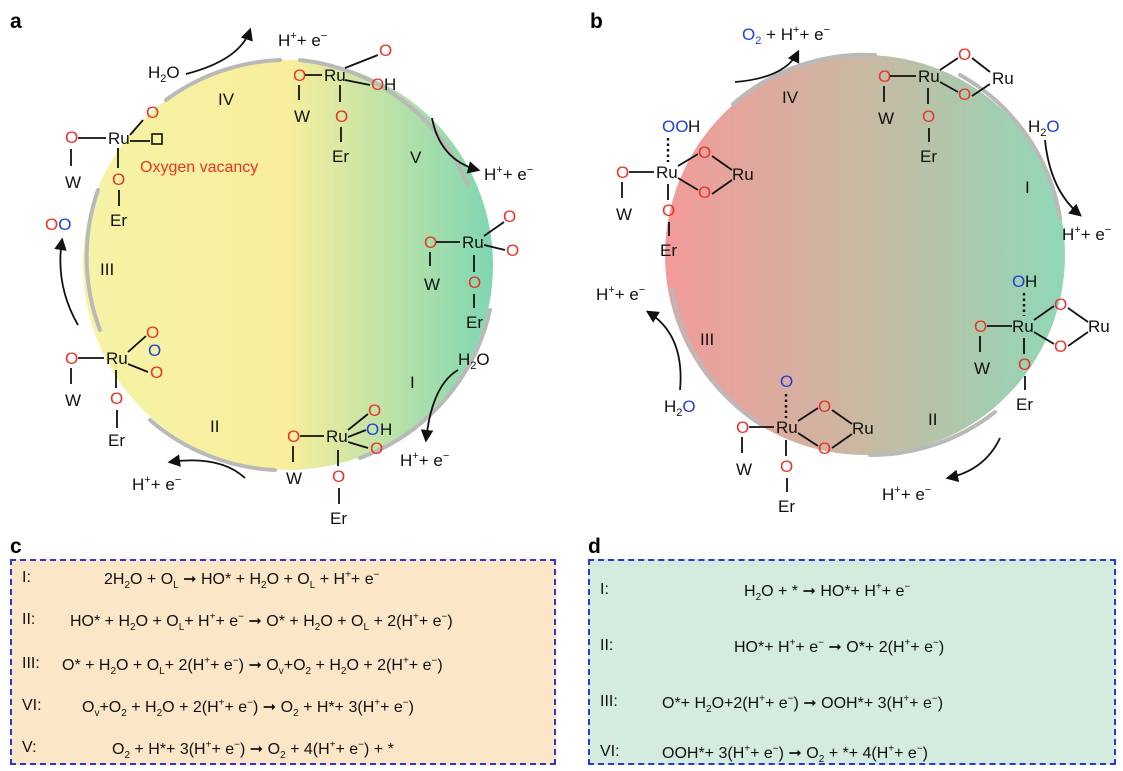 The height and width of the screenshot is (771, 1123). I want to click on panel-d-letter: d, so click(594, 546).